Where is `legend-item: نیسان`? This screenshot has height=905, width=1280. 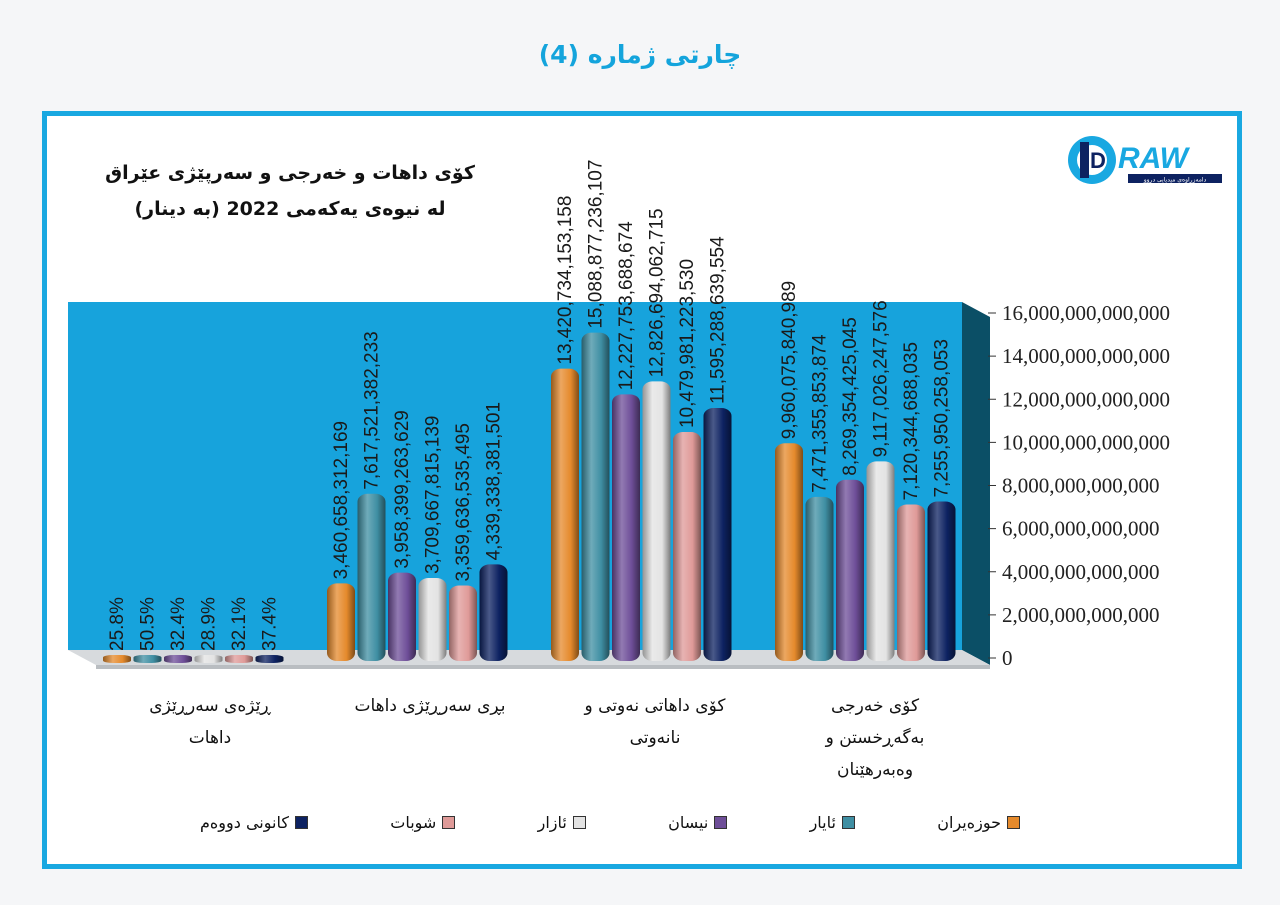 legend-item: نیسان is located at coordinates (698, 822).